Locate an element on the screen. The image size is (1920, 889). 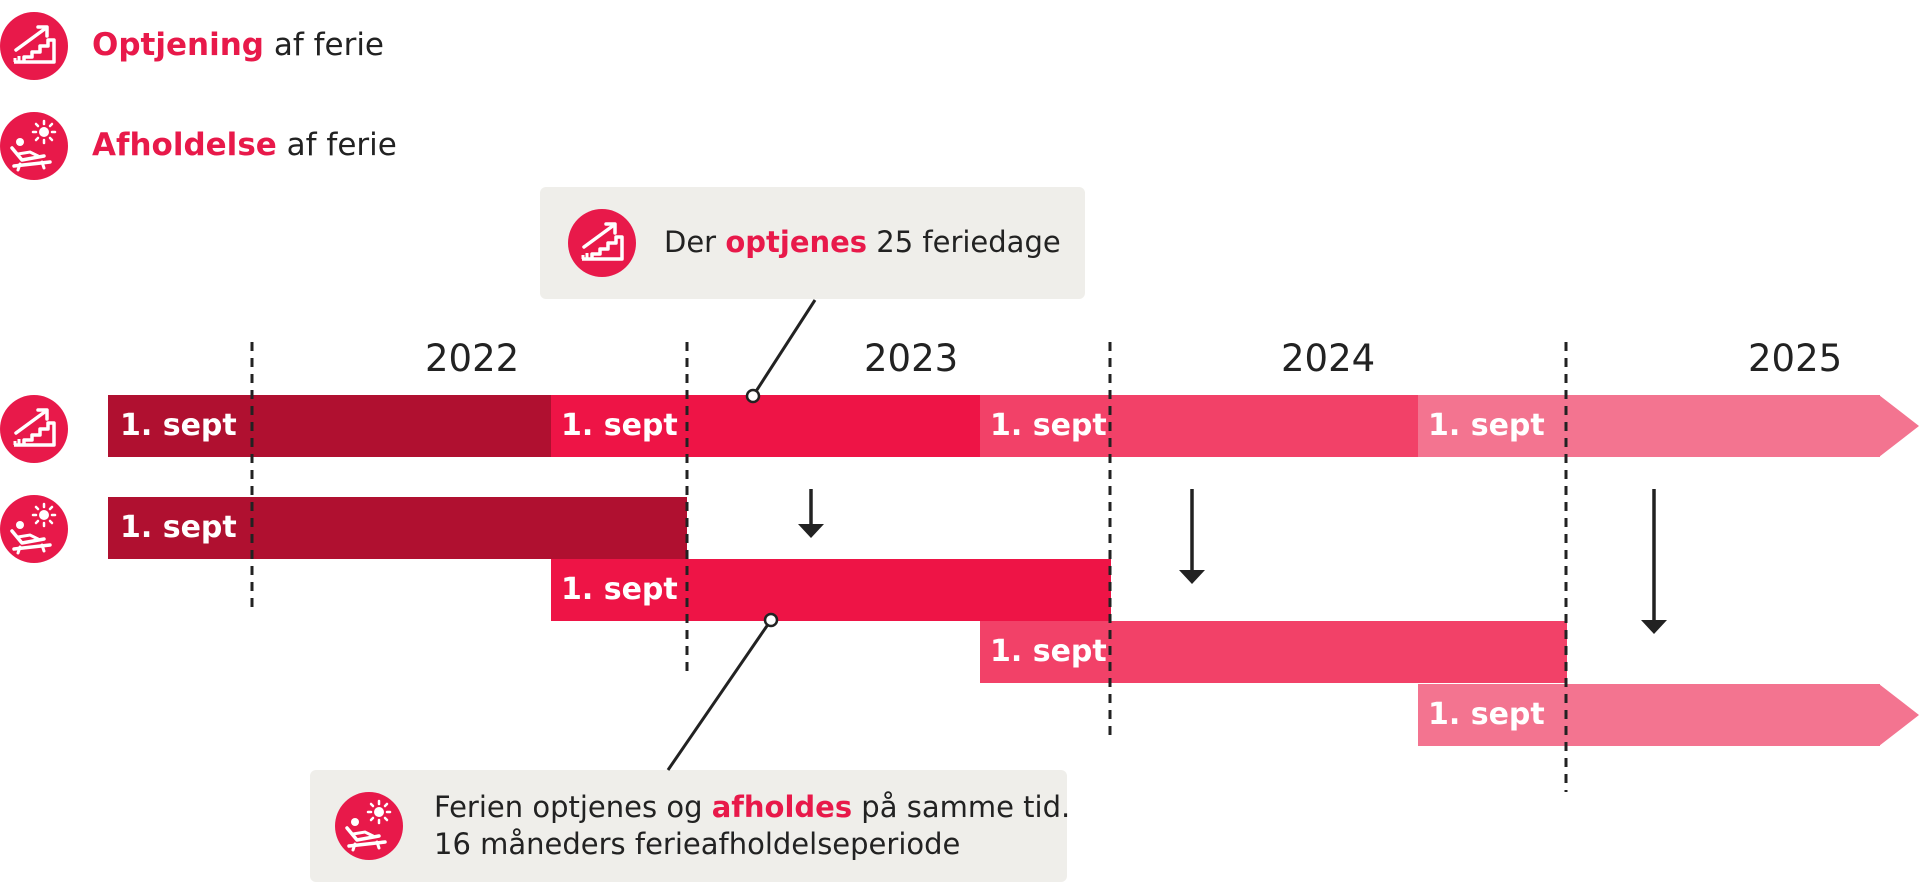
year-label: 2024 is located at coordinates (1328, 358).